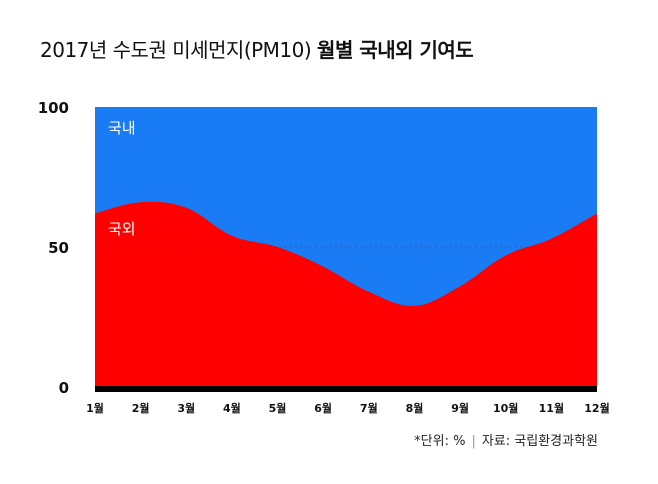 The width and height of the screenshot is (658, 484). What do you see at coordinates (460, 408) in the screenshot?
I see `x-tick-label: 9월` at bounding box center [460, 408].